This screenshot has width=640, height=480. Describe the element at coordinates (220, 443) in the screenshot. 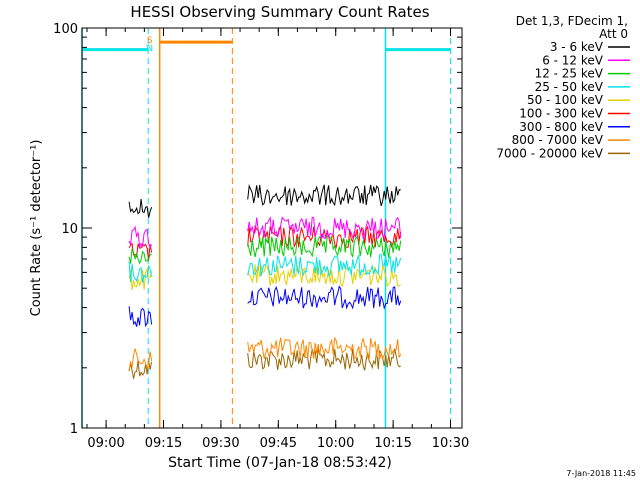

I see `x-tick-label: 09:30` at that location.